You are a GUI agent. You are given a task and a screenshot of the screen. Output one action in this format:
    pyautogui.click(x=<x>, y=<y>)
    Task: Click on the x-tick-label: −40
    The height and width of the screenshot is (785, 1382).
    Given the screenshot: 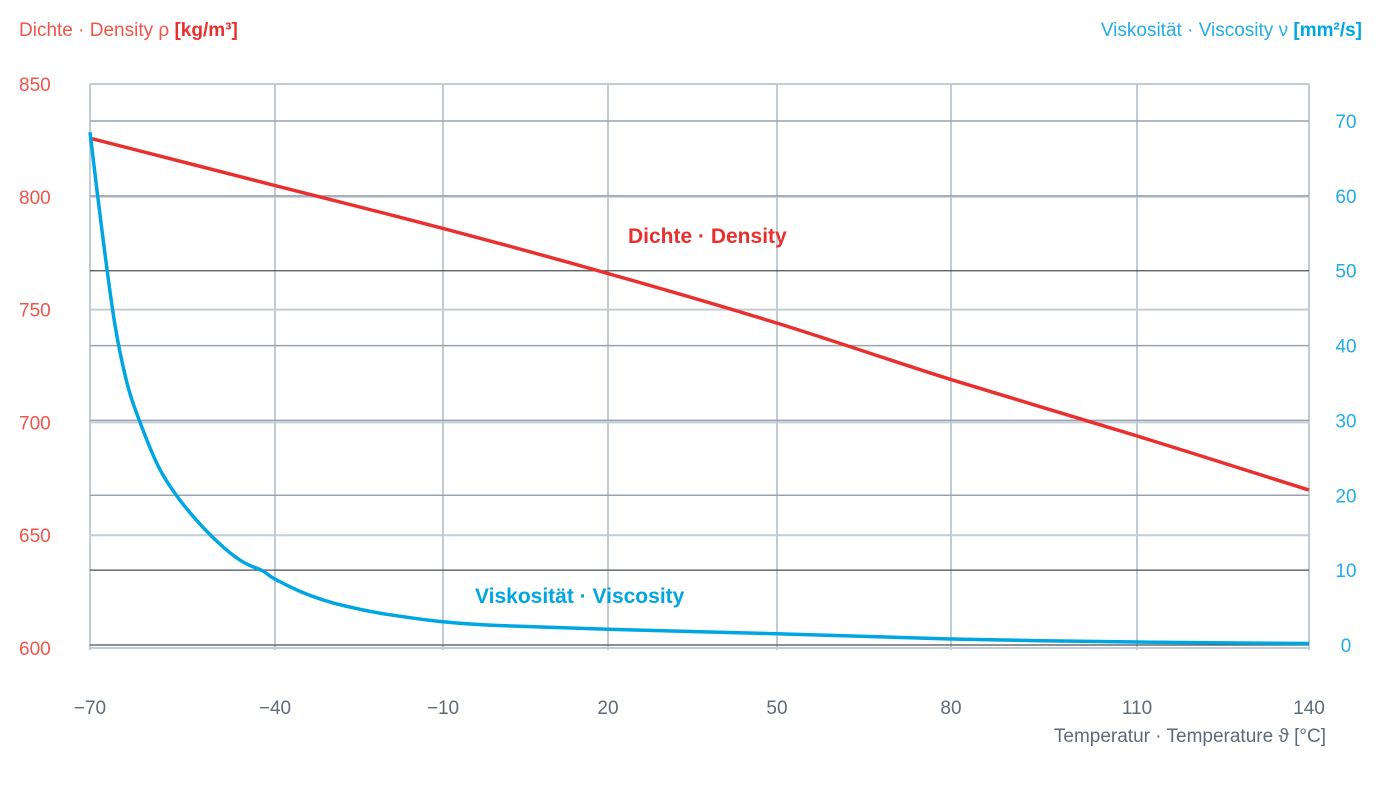 What is the action you would take?
    pyautogui.click(x=275, y=708)
    